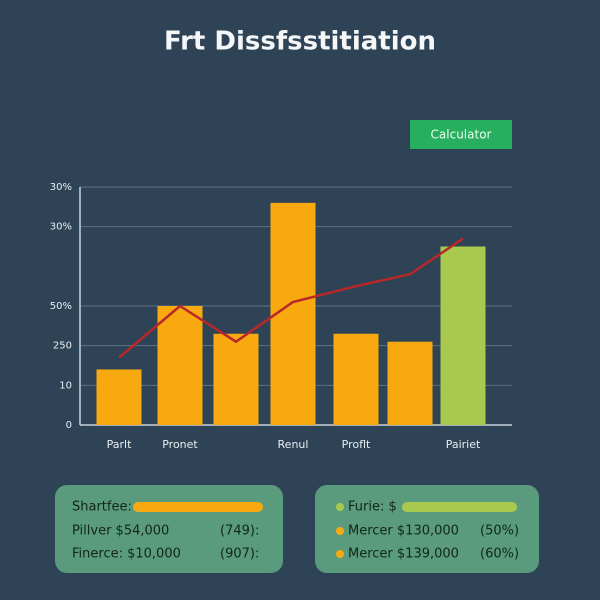 This screenshot has width=600, height=600. Describe the element at coordinates (403, 554) in the screenshot. I see `panel-text: Mercer $139,000` at that location.